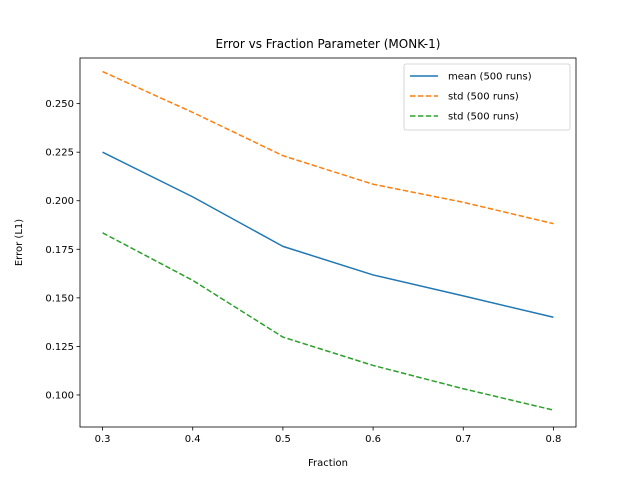 This screenshot has height=480, width=640. What do you see at coordinates (373, 439) in the screenshot?
I see `x-tick-label: 0.6` at bounding box center [373, 439].